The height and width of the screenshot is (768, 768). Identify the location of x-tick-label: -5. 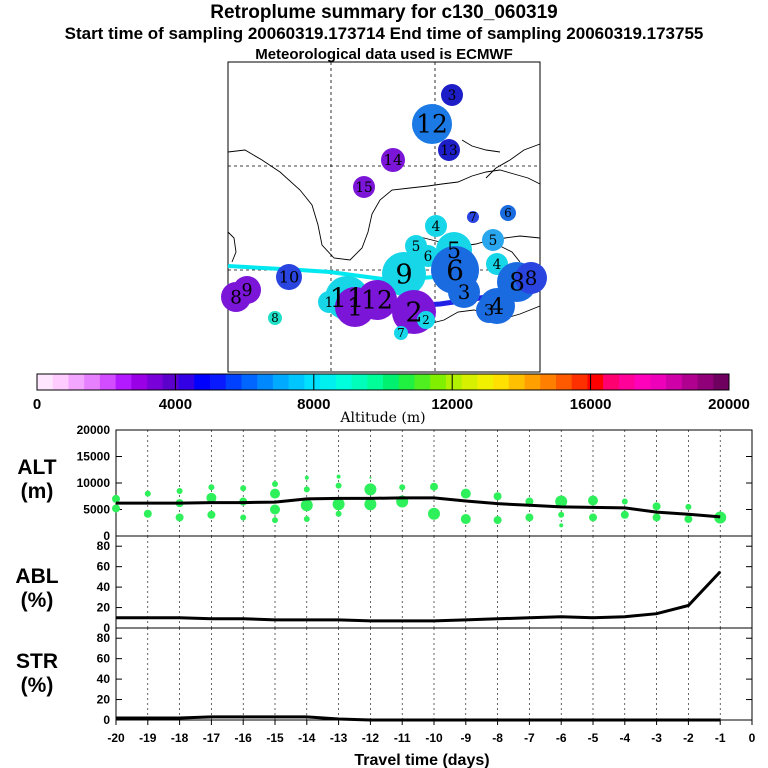
(593, 738).